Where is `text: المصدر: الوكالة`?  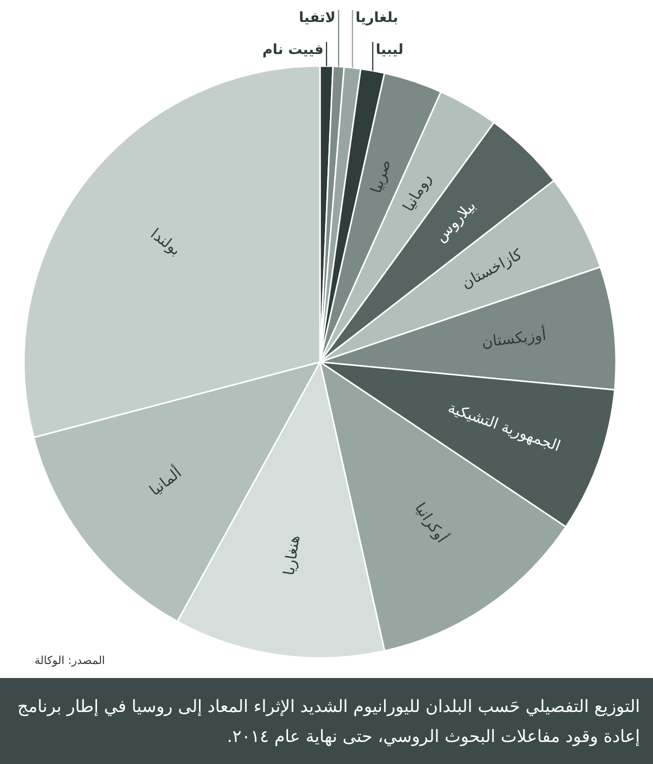 text: المصدر: الوكالة is located at coordinates (69, 660).